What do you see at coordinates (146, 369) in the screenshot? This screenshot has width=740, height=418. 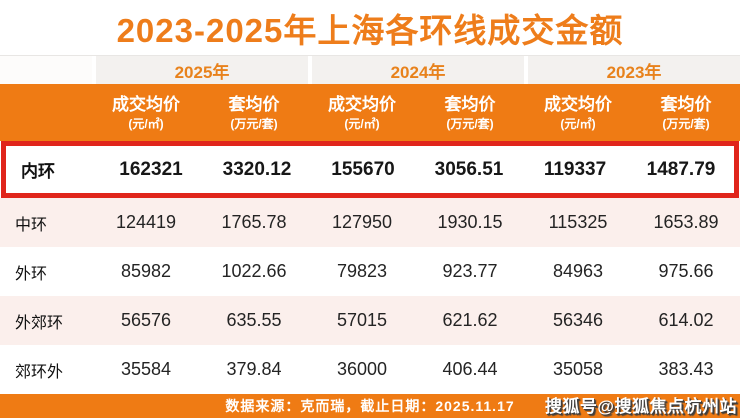 I see `value-cell: 35584` at bounding box center [146, 369].